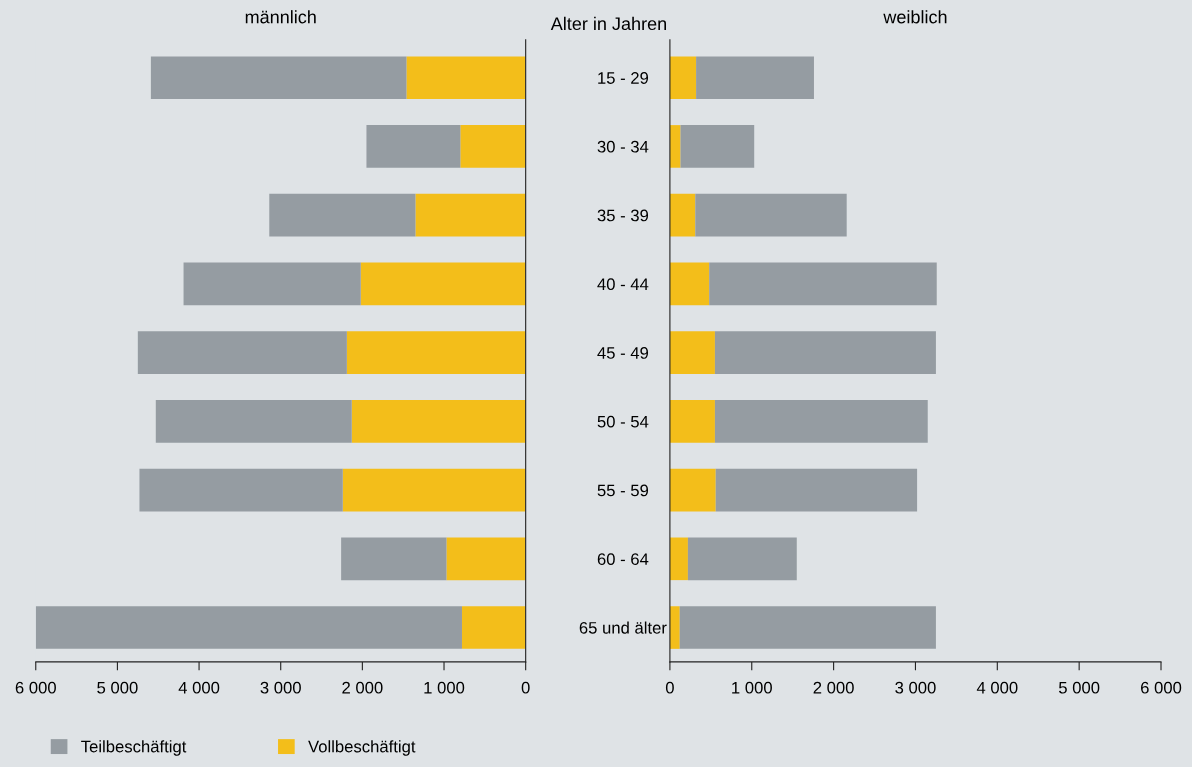  I want to click on y-tick-label: 30 - 34, so click(623, 146).